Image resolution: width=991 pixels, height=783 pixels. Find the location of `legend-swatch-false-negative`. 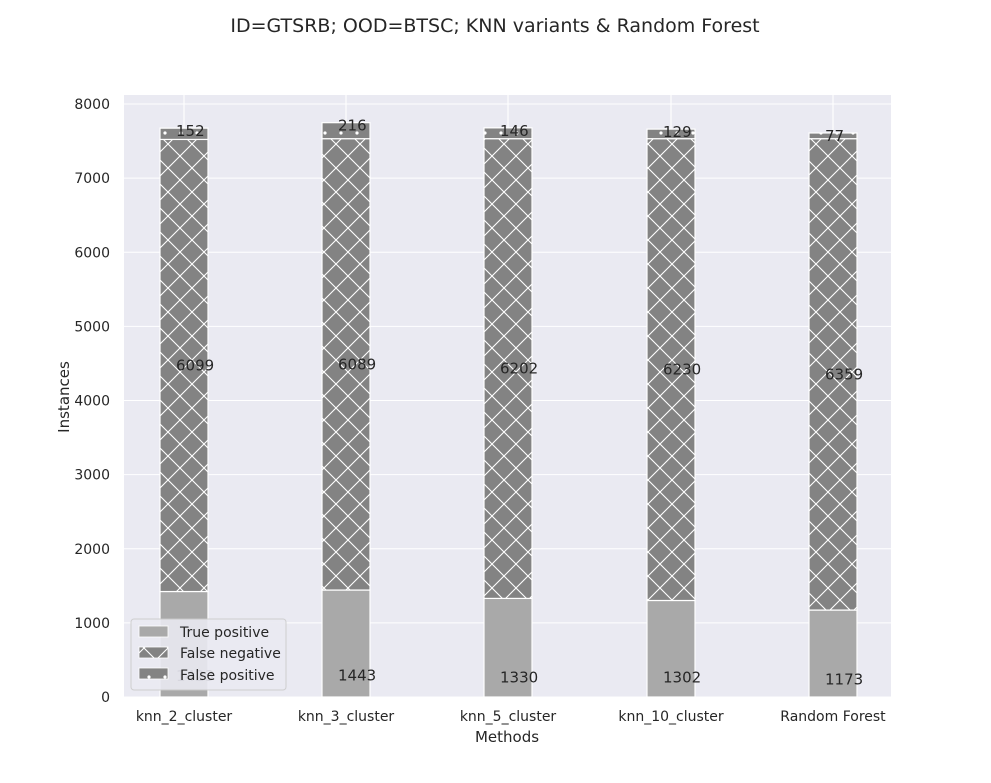

legend-swatch-false-negative is located at coordinates (153, 652).